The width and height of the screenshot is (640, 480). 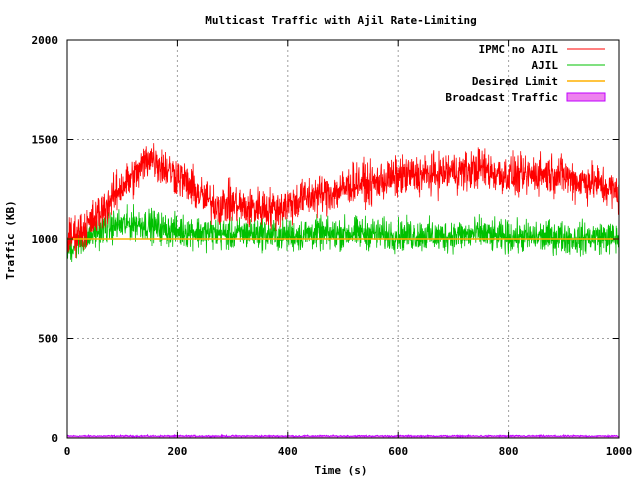 What do you see at coordinates (398, 451) in the screenshot?
I see `x-tick-label: 600` at bounding box center [398, 451].